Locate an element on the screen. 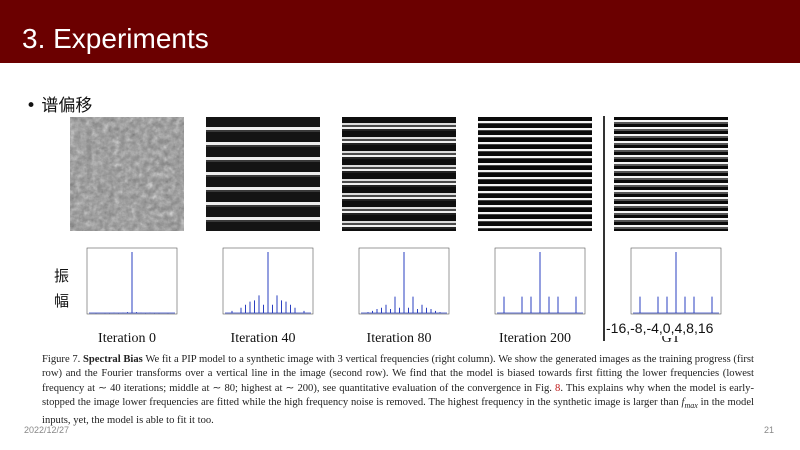 The height and width of the screenshot is (450, 800). ylabel-char-1: 振 is located at coordinates (62, 276).